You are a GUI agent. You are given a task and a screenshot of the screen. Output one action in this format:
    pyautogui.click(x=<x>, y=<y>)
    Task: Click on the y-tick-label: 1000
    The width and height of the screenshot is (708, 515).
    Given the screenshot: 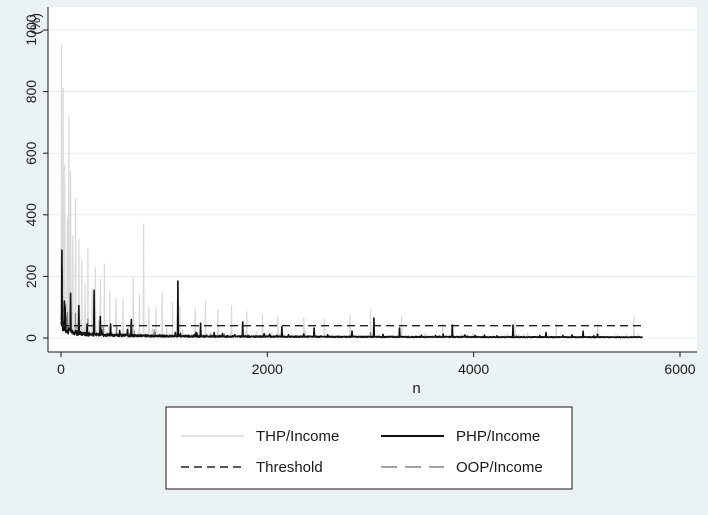 What is the action you would take?
    pyautogui.click(x=31, y=29)
    